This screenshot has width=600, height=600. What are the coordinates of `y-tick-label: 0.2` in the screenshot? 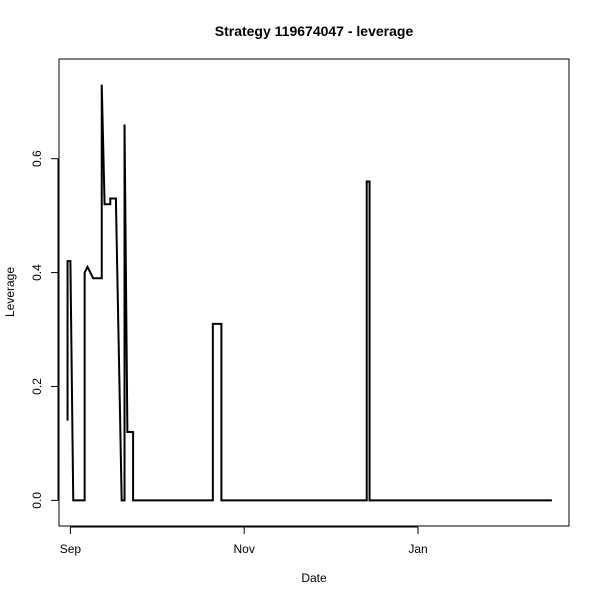 It's located at (37, 386).